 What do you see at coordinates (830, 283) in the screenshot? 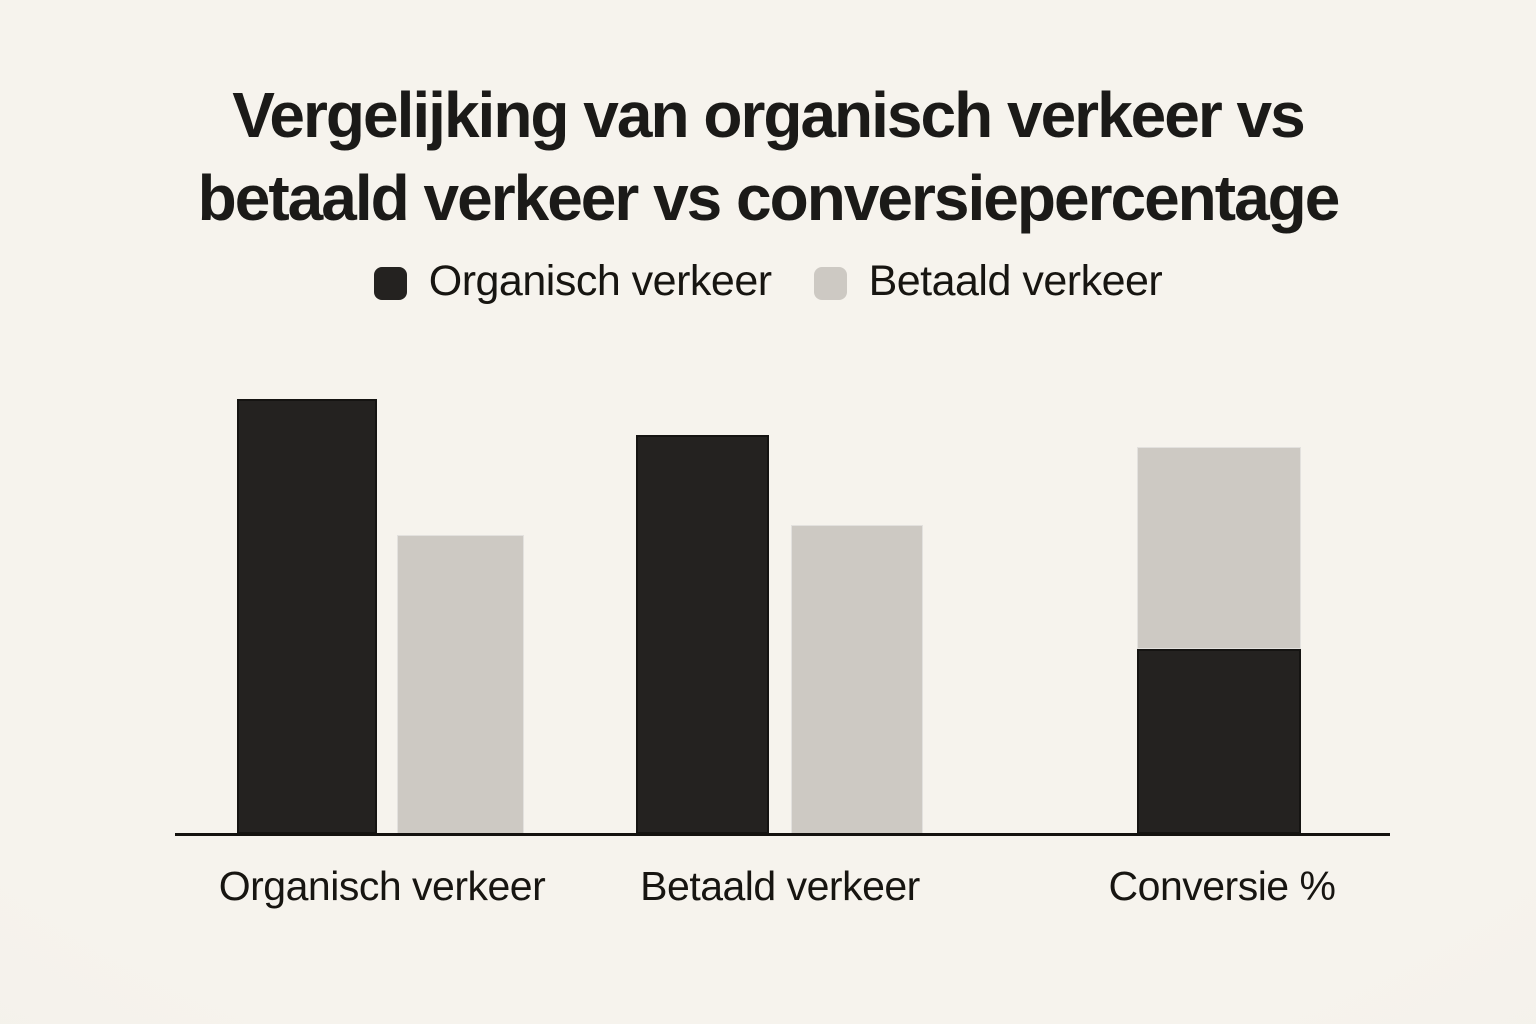
I see `legend-swatch-gray-icon` at bounding box center [830, 283].